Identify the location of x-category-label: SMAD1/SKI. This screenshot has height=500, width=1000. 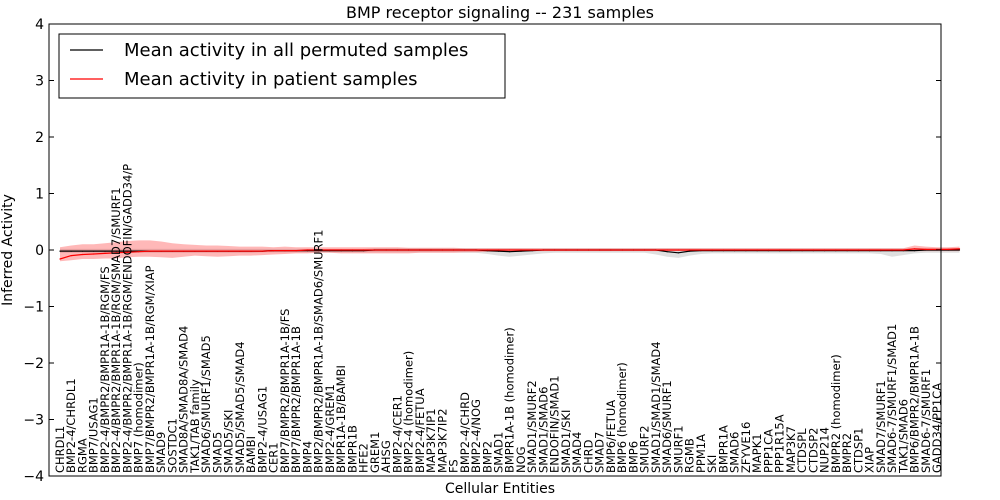
(566, 441).